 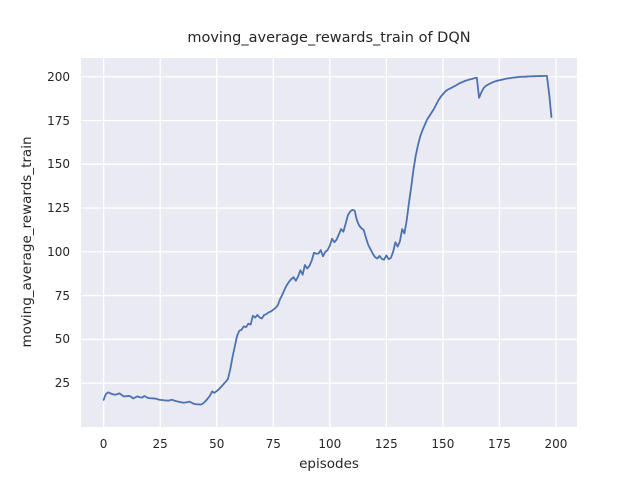 I want to click on y-tick-label: 175, so click(x=58, y=120).